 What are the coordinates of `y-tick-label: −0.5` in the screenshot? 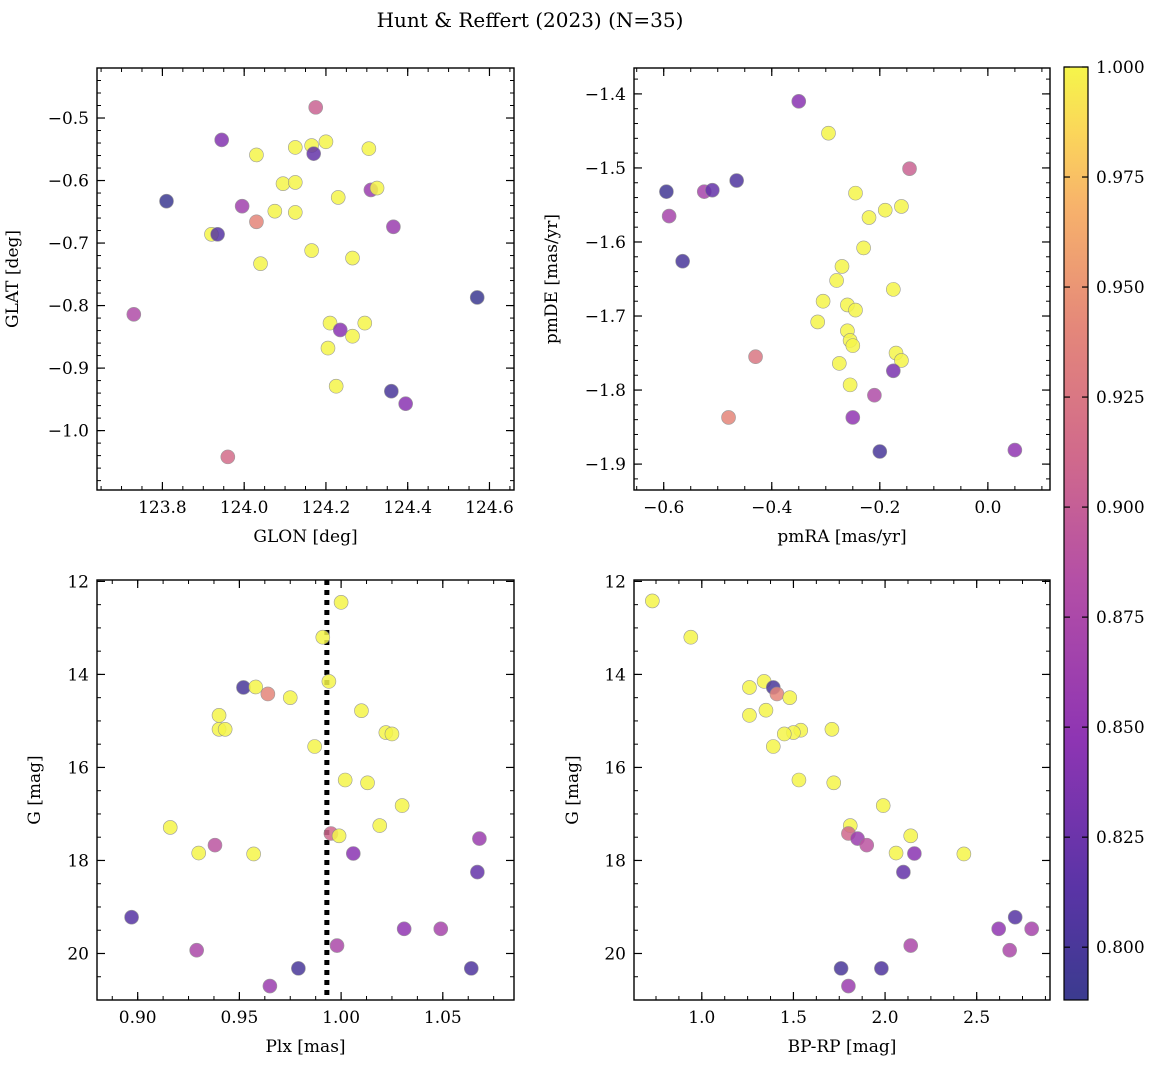 It's located at (68, 119).